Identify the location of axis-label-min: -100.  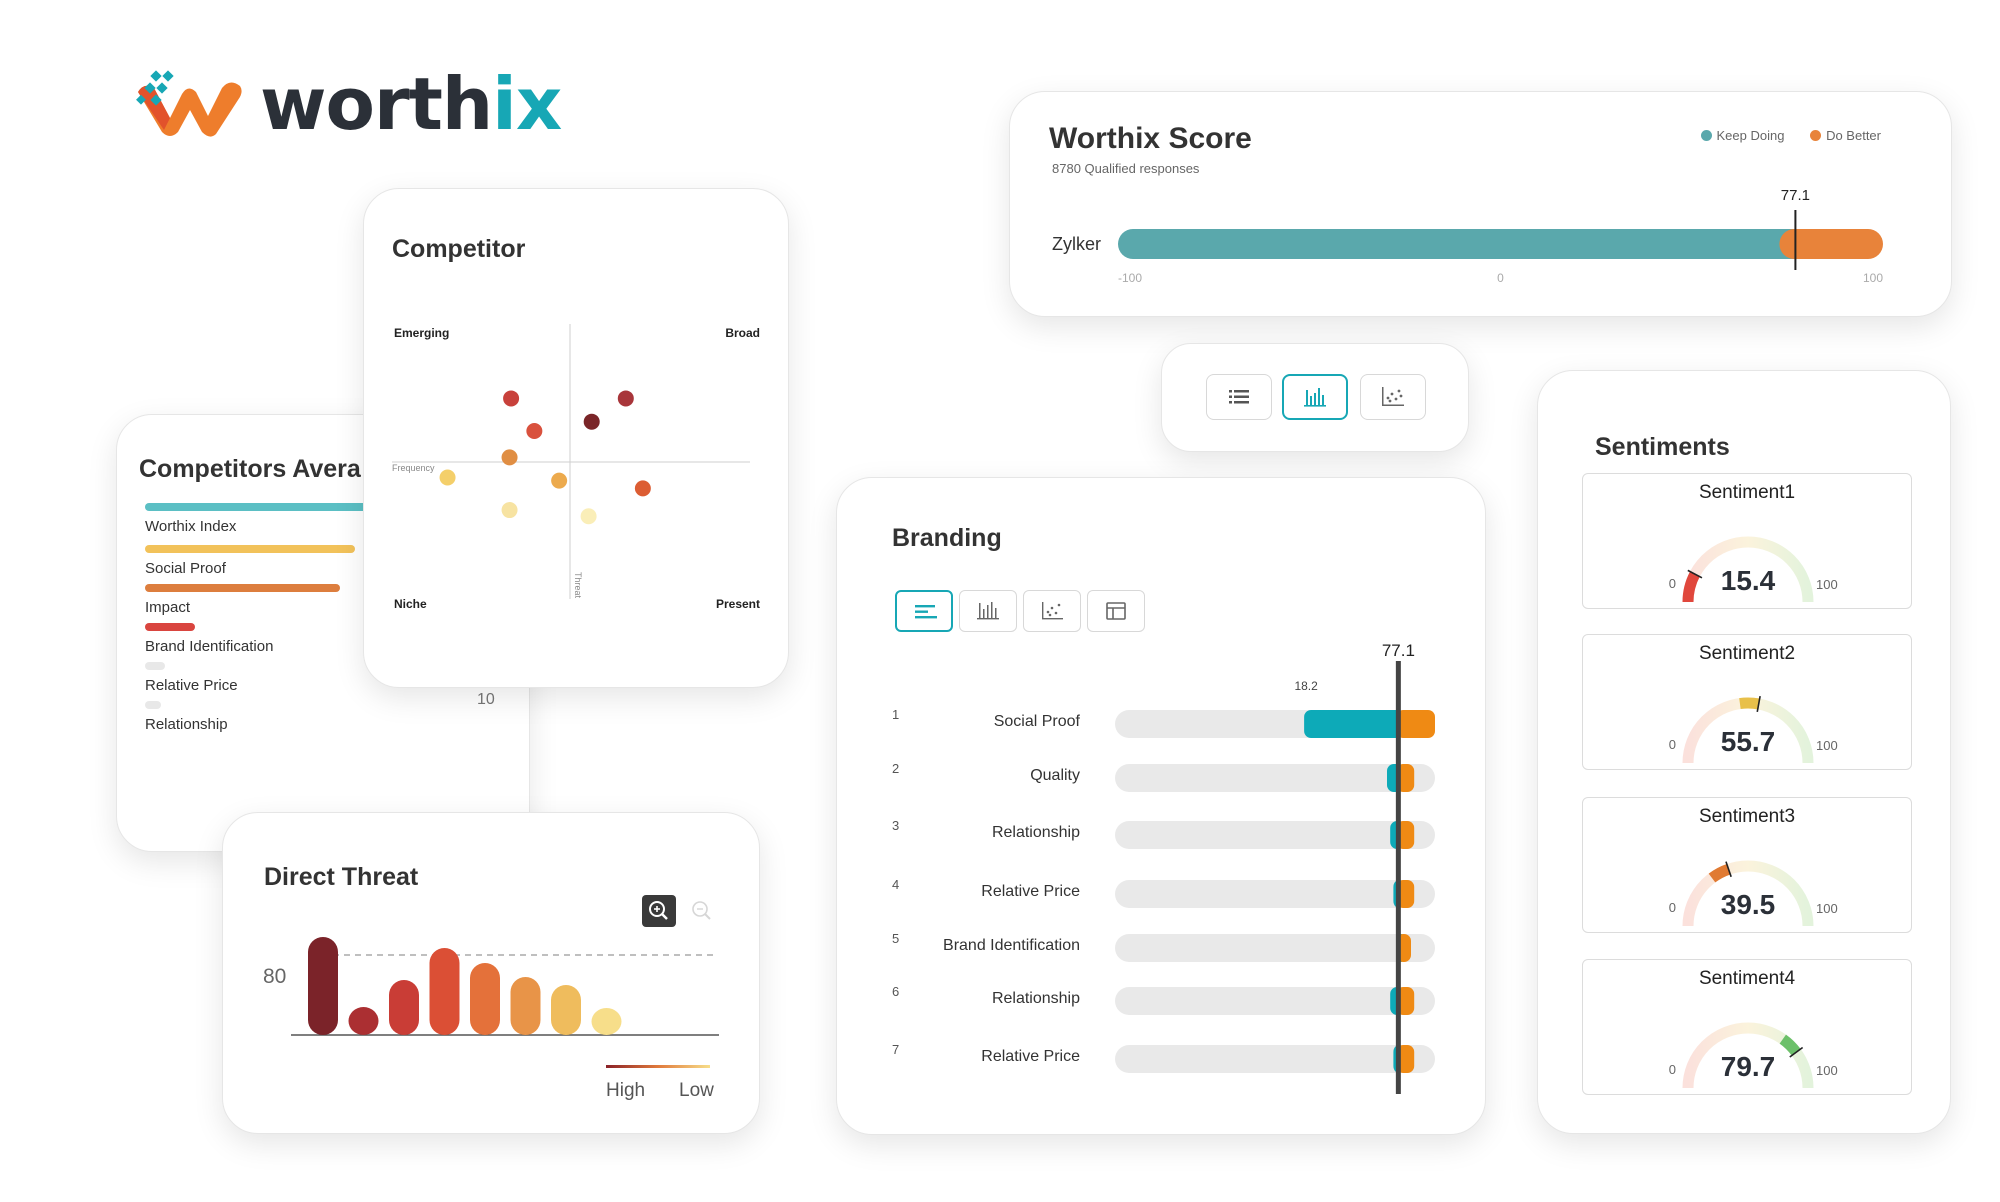
(1130, 278).